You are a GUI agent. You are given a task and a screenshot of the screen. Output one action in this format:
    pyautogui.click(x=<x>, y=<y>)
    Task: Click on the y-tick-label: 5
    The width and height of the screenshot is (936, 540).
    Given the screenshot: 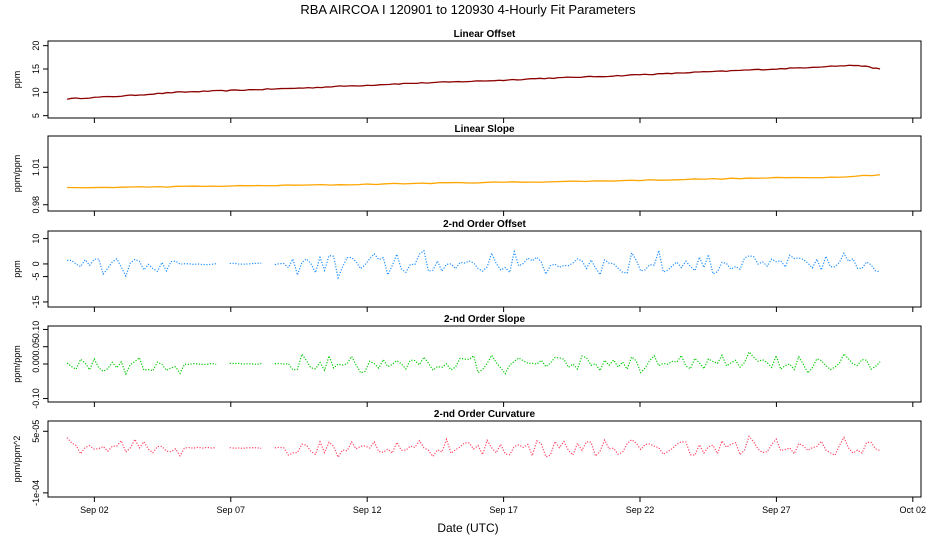 What is the action you would take?
    pyautogui.click(x=36, y=115)
    